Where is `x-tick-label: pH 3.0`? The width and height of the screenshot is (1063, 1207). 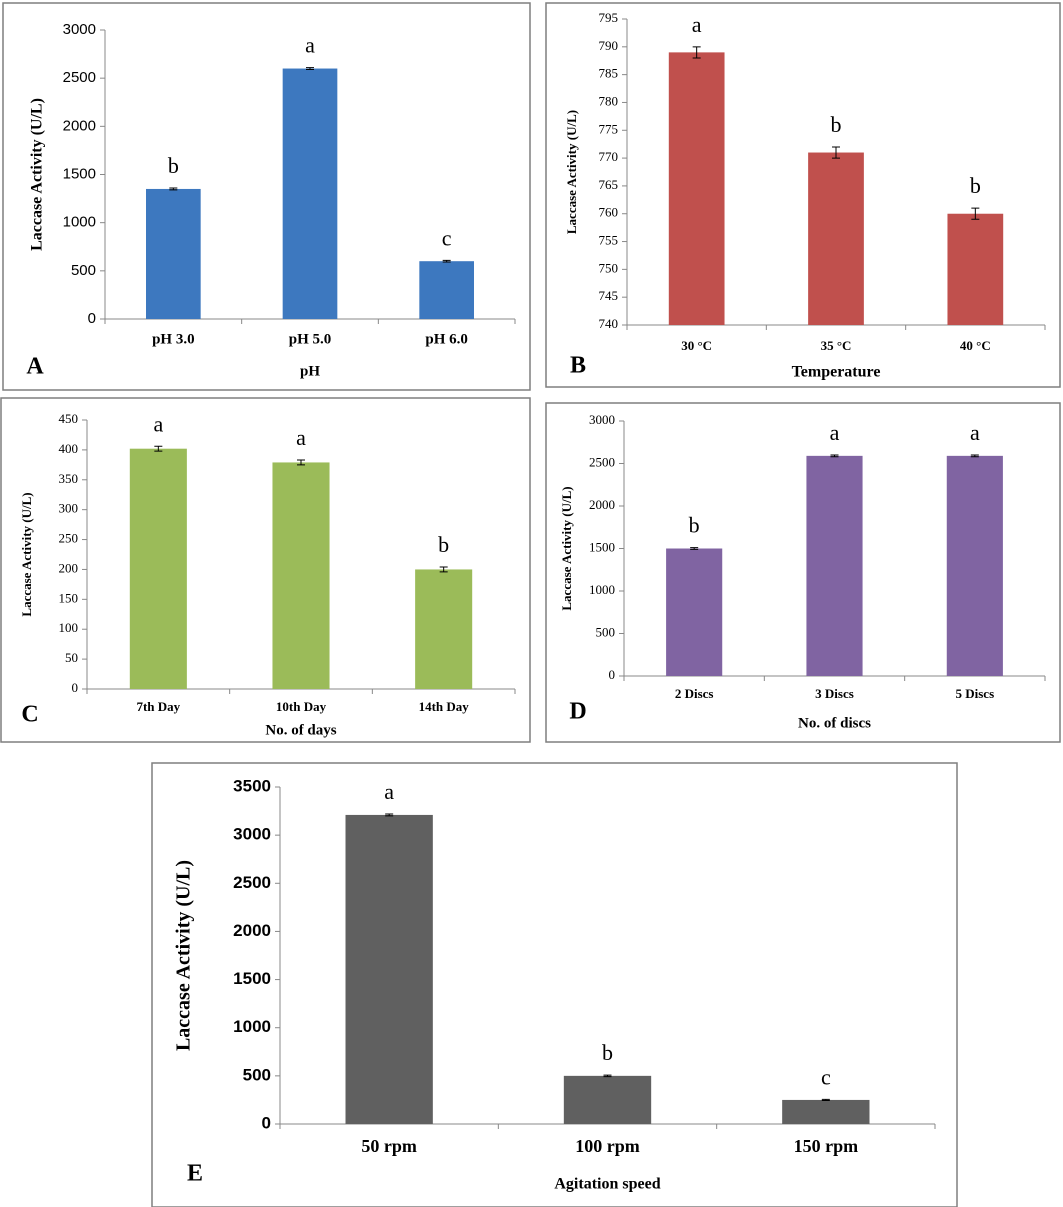
x-tick-label: pH 3.0 is located at coordinates (173, 339).